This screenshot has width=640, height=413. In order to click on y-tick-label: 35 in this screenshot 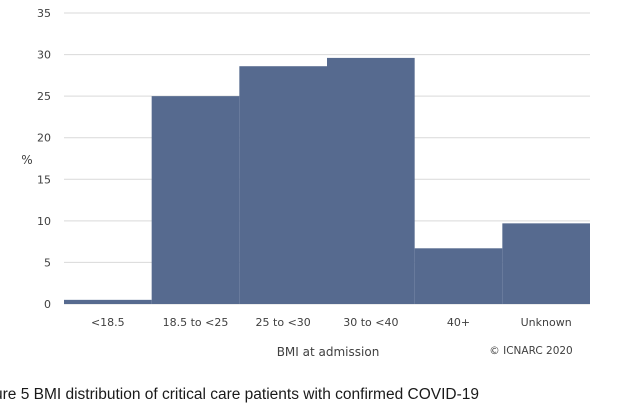, I will do `click(44, 13)`.